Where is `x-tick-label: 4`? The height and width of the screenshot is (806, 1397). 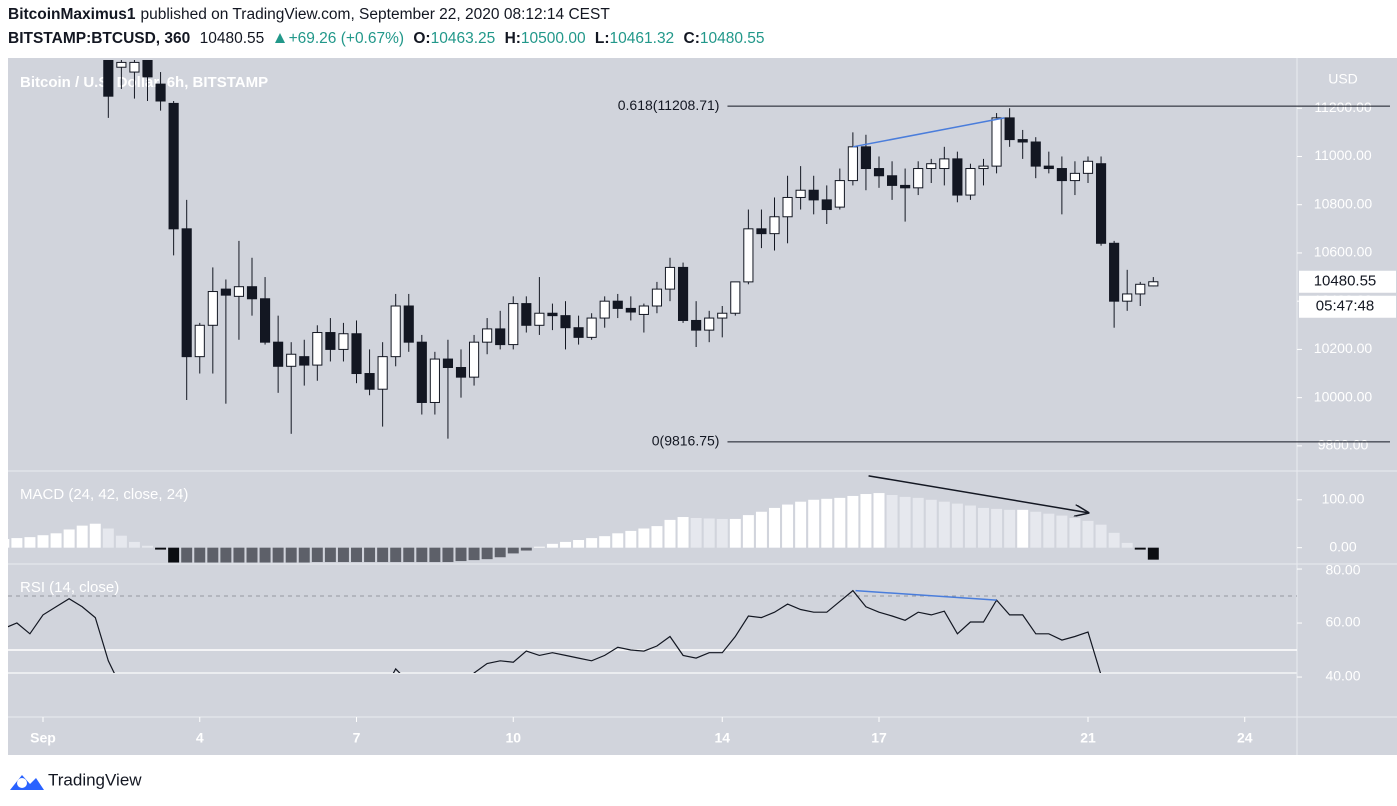
x-tick-label: 4 is located at coordinates (200, 738).